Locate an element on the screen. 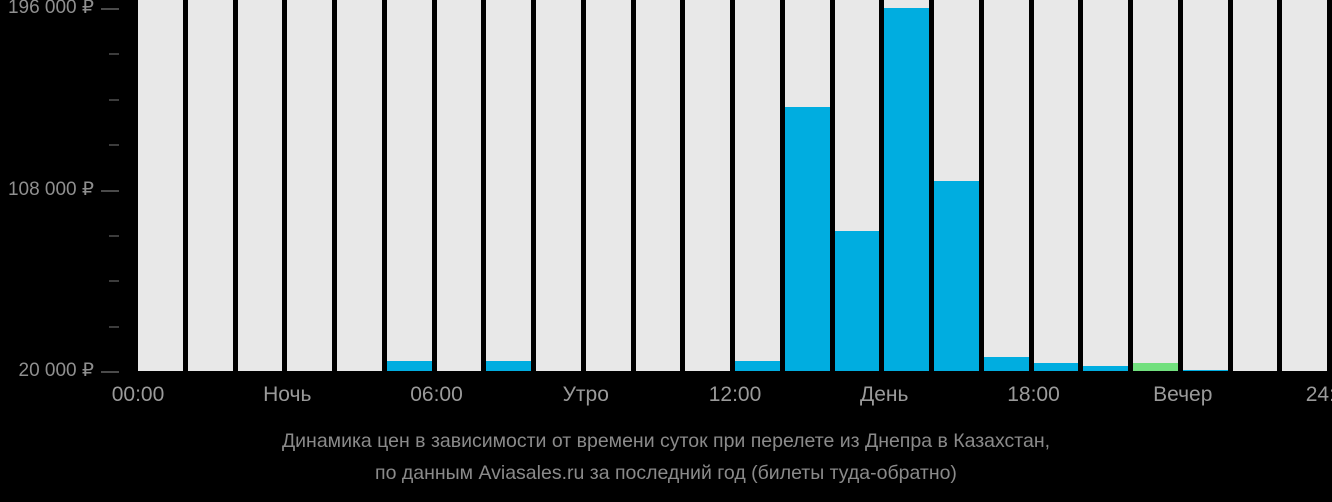 The image size is (1332, 502). y-axis-label: 196 000 ₽ is located at coordinates (50, 9).